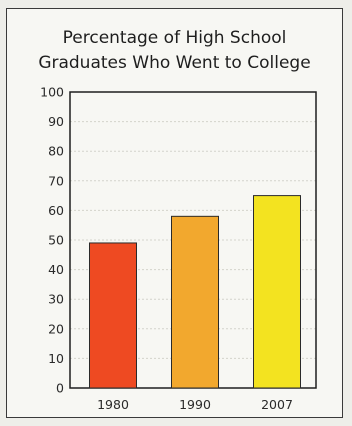 Image resolution: width=352 pixels, height=426 pixels. I want to click on y-tick-label-60: 60, so click(56, 210).